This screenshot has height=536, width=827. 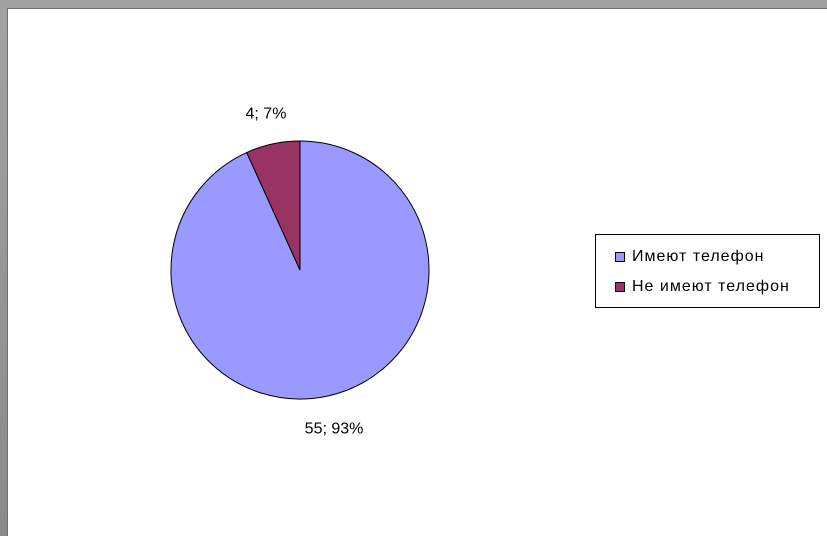 What do you see at coordinates (305, 272) in the screenshot?
I see `pie-data-labels: 55; 93% 4; 7%` at bounding box center [305, 272].